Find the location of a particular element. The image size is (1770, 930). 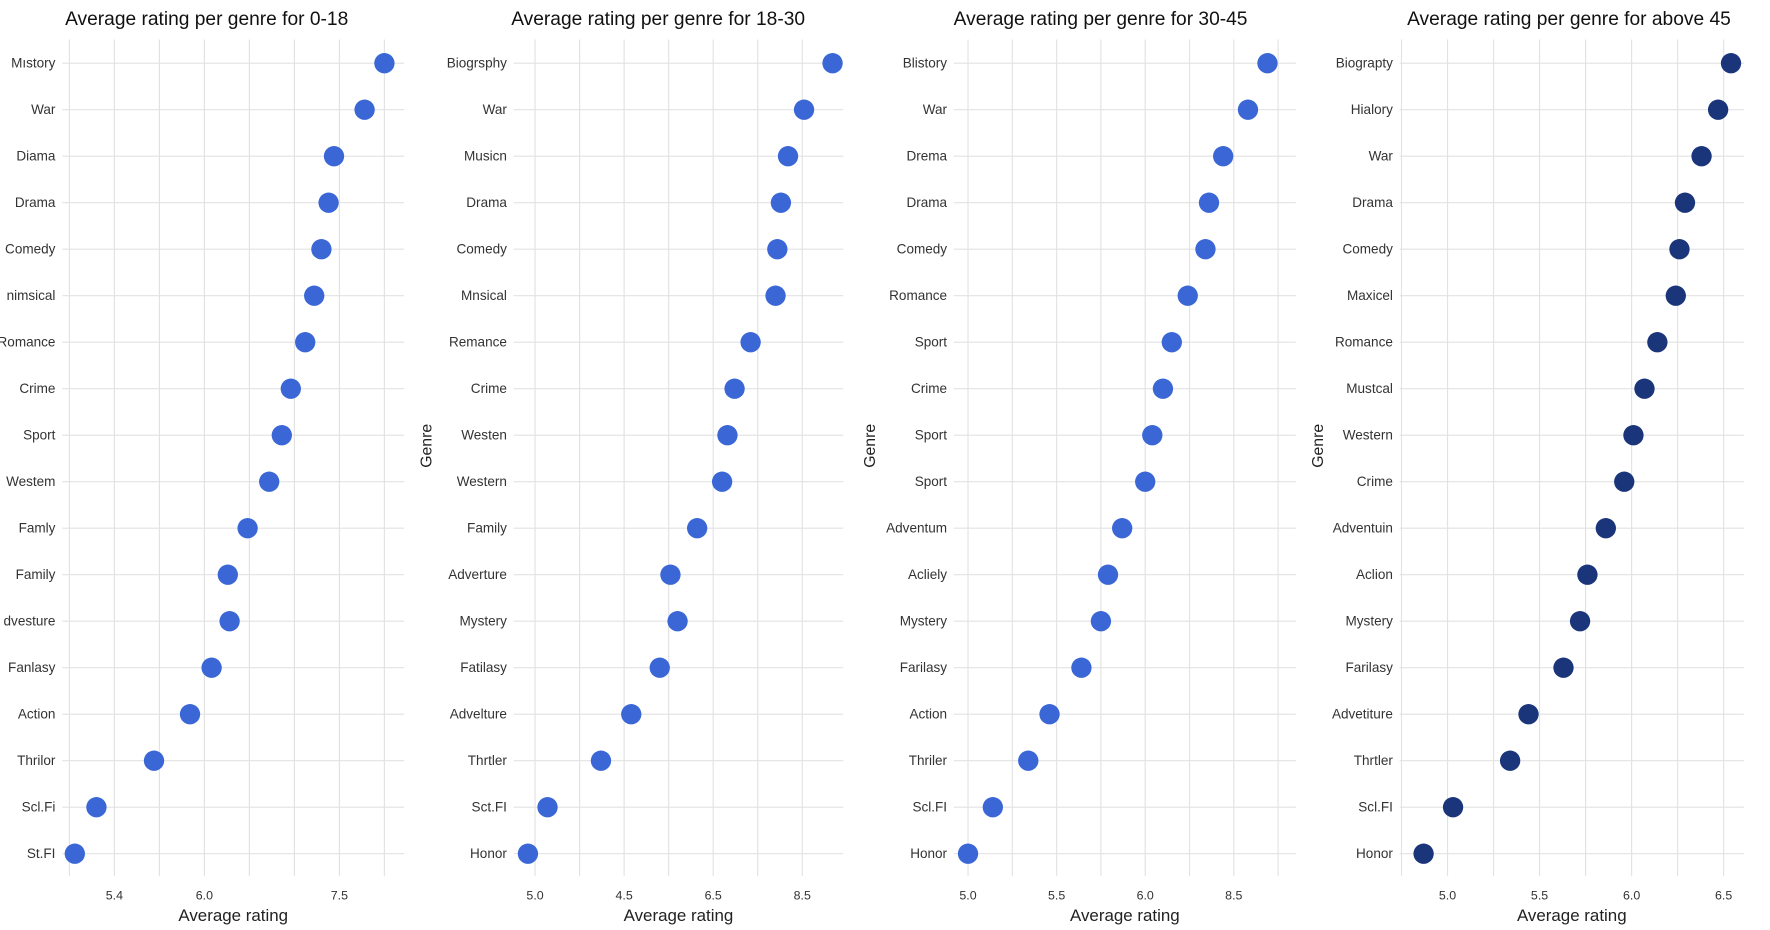

y-tick-label: Drema is located at coordinates (926, 156).